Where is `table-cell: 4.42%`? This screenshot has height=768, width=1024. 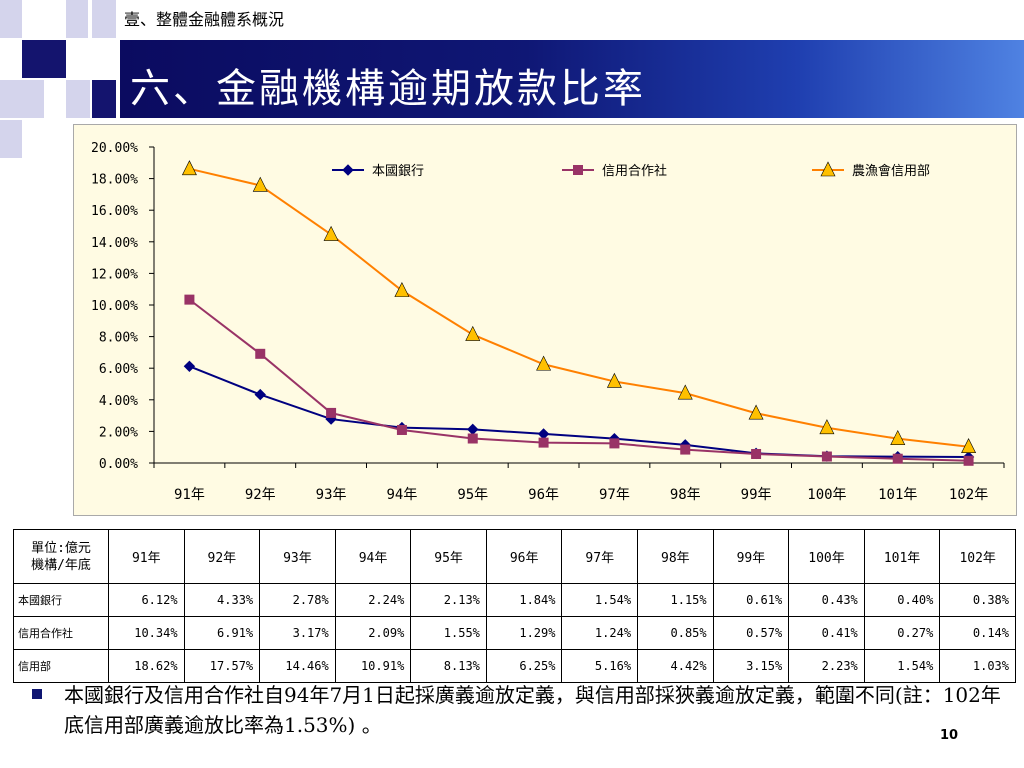
table-cell: 4.42% is located at coordinates (675, 666).